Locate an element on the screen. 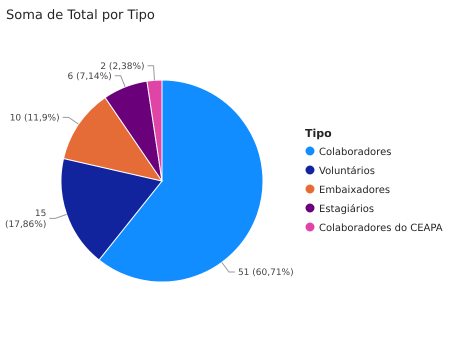 Image resolution: width=461 pixels, height=342 pixels. legend-label: Colaboradores is located at coordinates (355, 152).